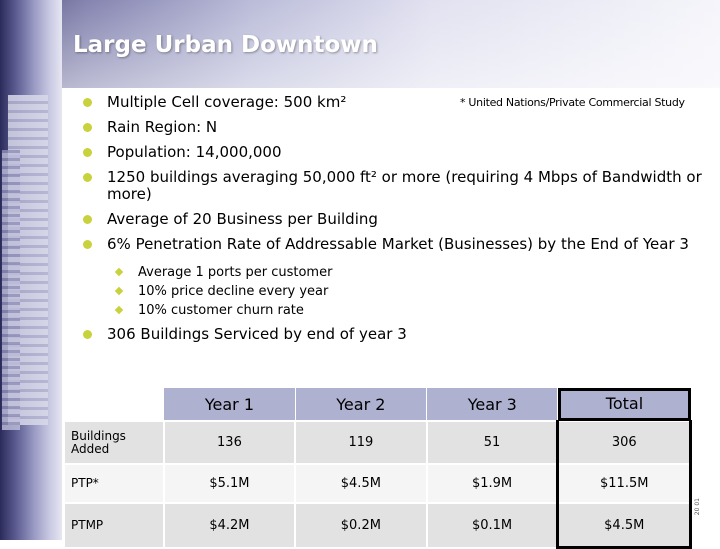 The image size is (720, 549). Describe the element at coordinates (392, 272) in the screenshot. I see `sub-bullet-item: Average 1 ports per customer` at that location.